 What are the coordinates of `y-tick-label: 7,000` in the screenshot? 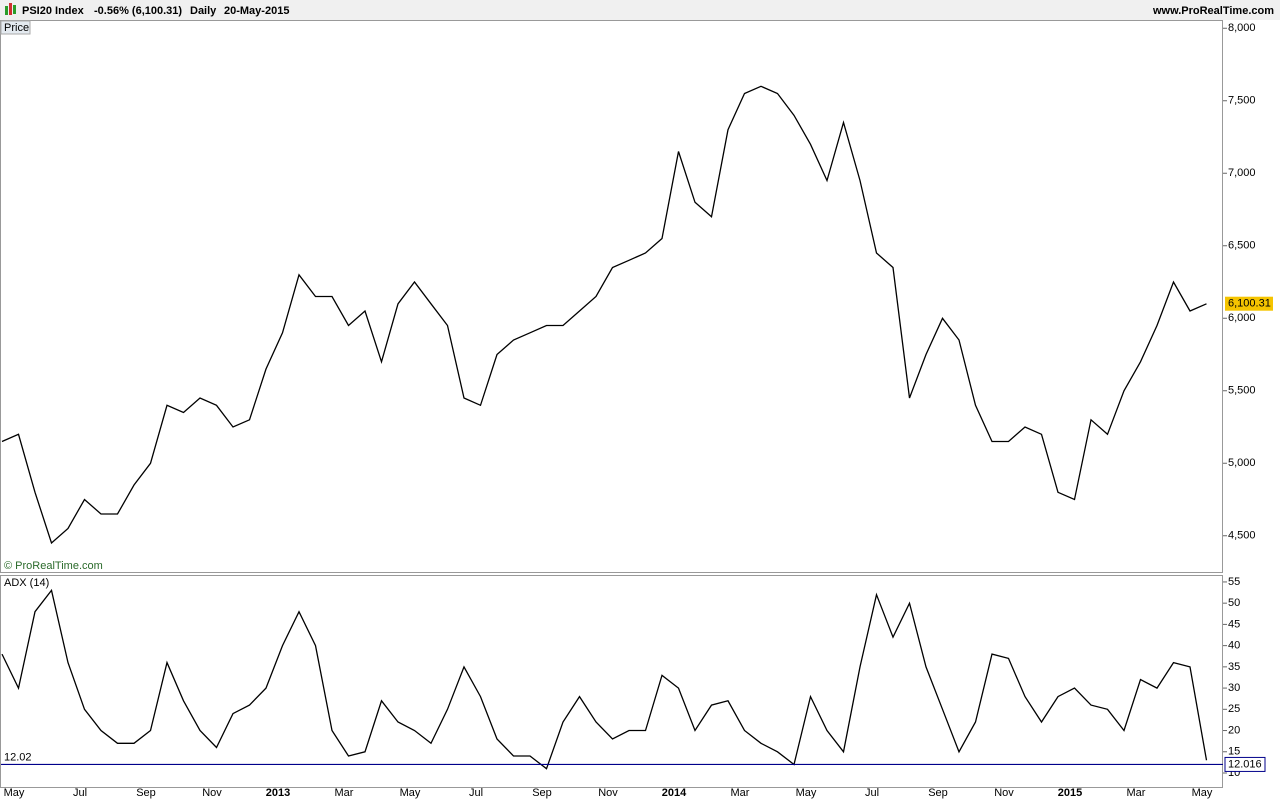 It's located at (1242, 173).